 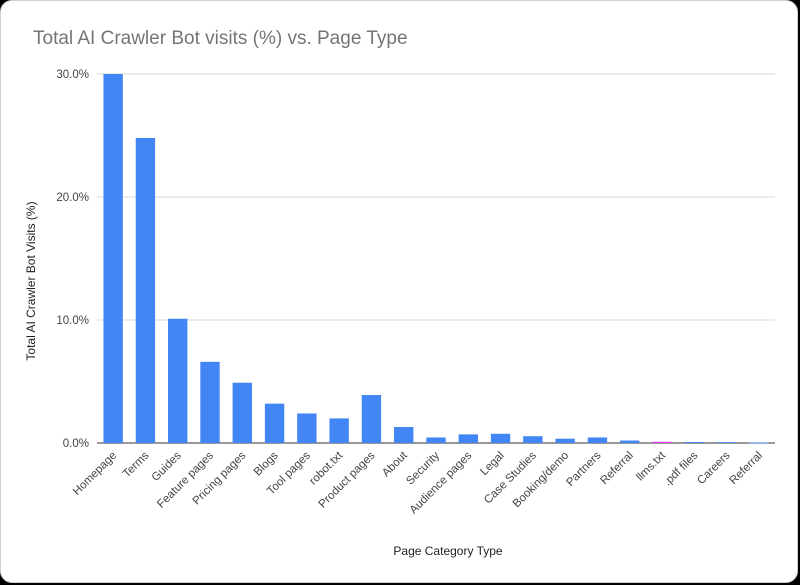 I want to click on x-axis-title: Page Category Type, so click(x=448, y=551).